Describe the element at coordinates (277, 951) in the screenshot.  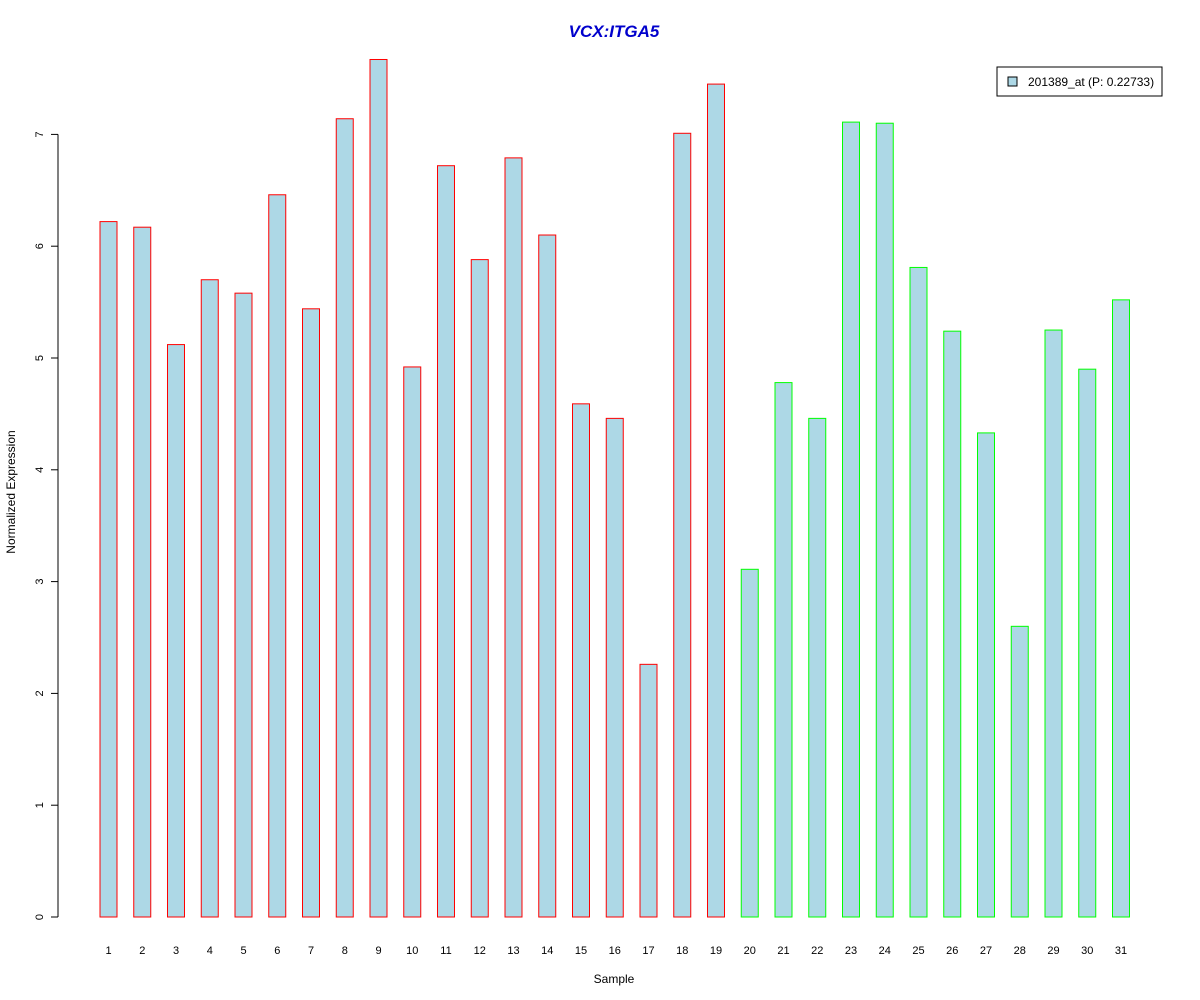
I see `x-tick-label: 6` at that location.